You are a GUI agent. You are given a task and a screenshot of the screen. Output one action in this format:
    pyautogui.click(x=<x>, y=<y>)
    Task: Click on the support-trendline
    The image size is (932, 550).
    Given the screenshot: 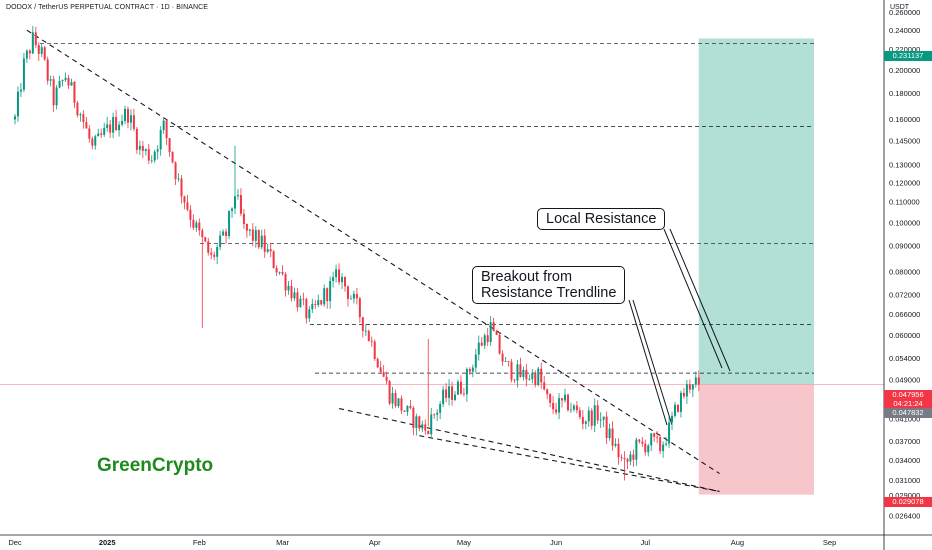 What is the action you would take?
    pyautogui.click(x=569, y=463)
    